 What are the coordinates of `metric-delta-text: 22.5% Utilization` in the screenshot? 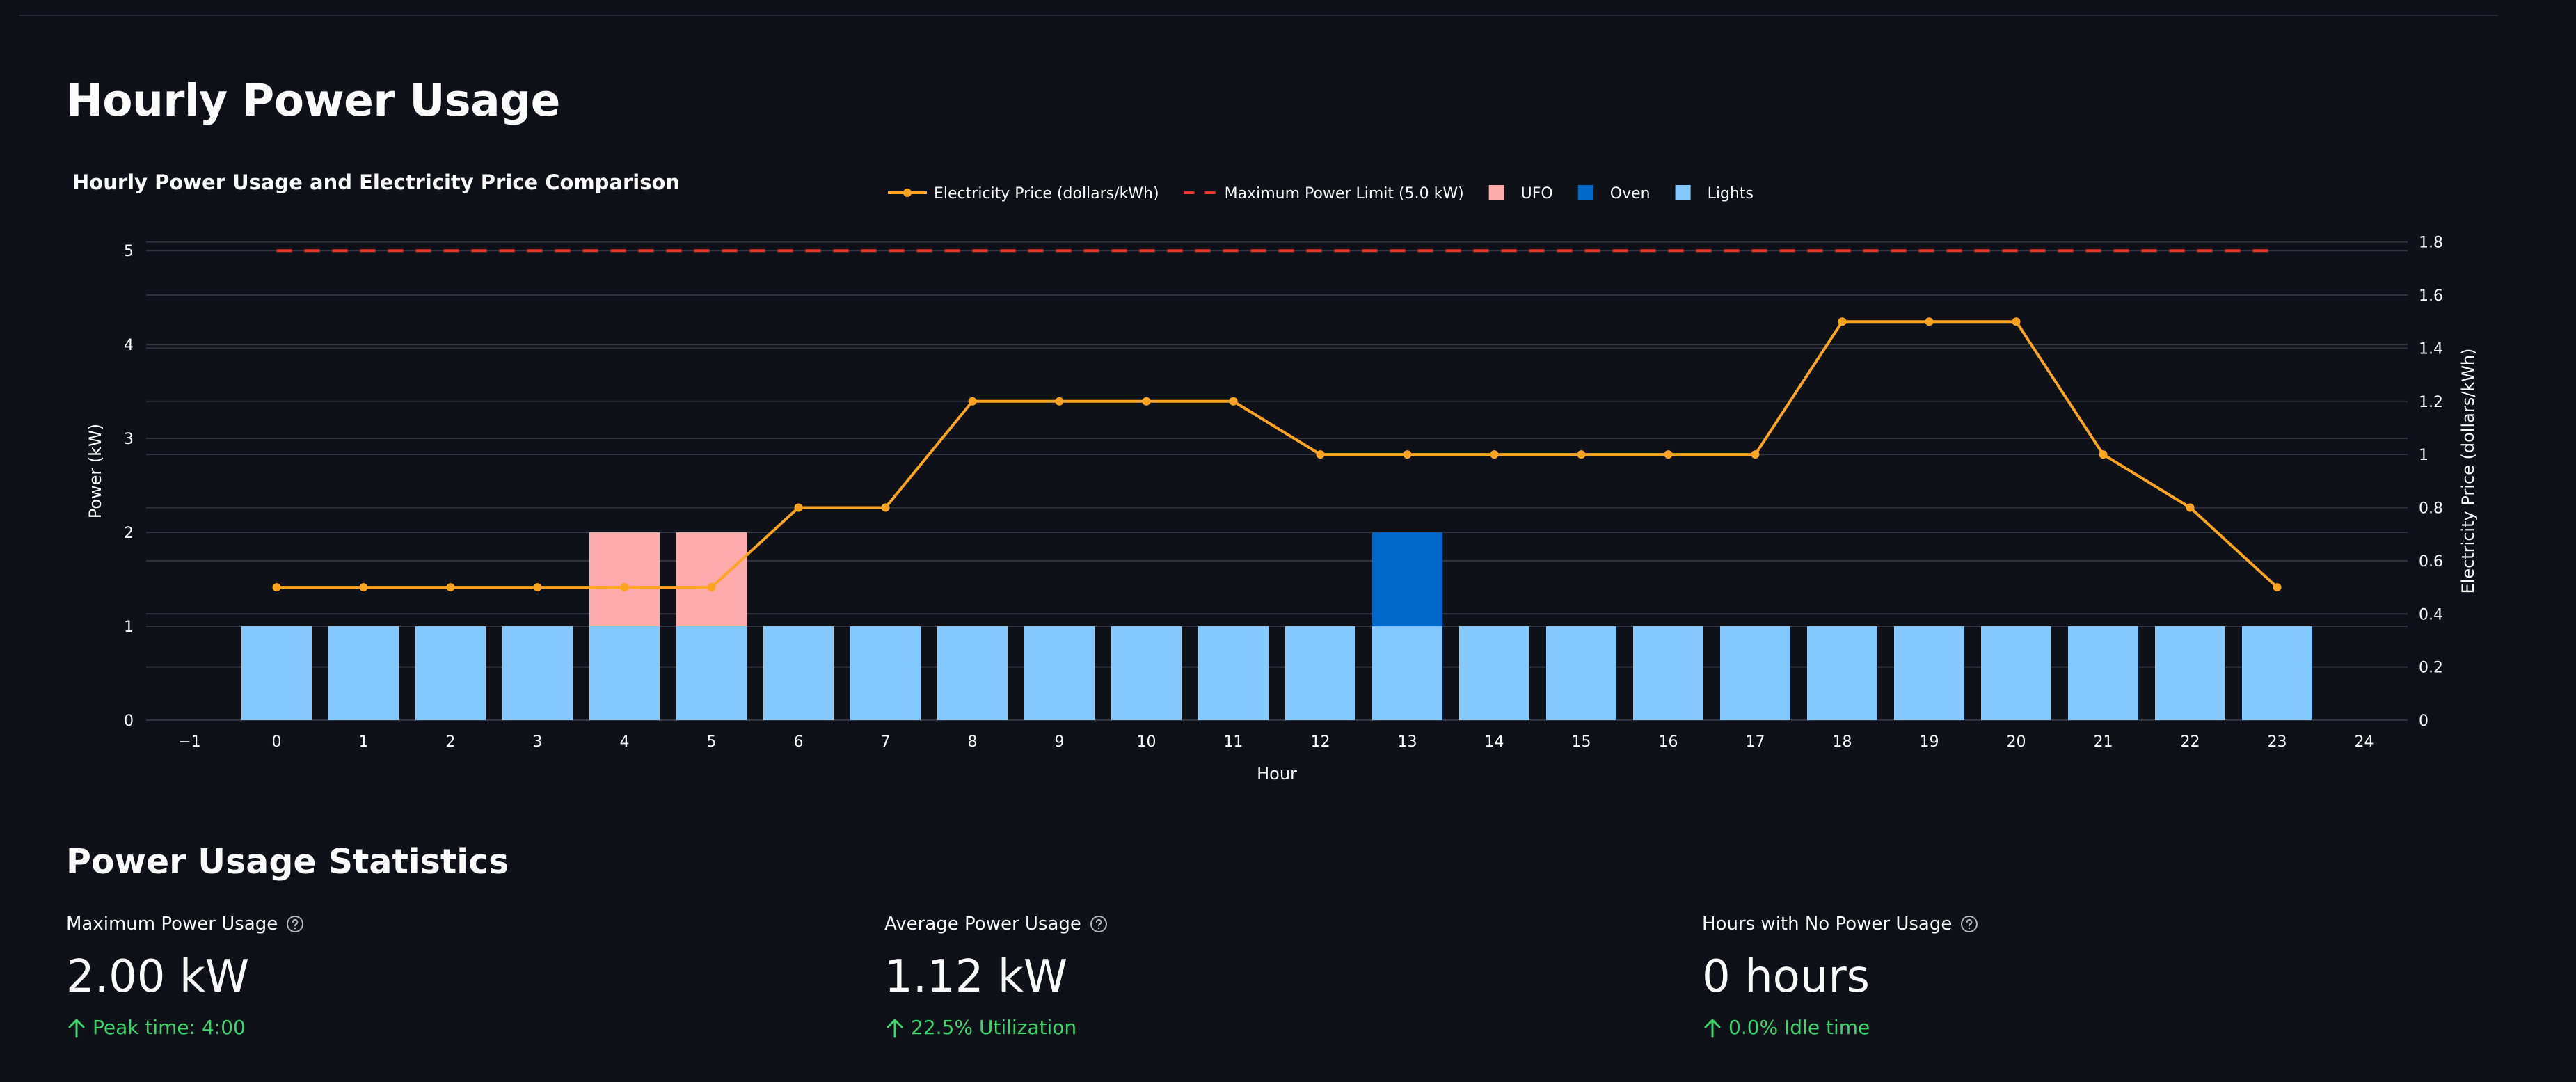 It's located at (994, 1027).